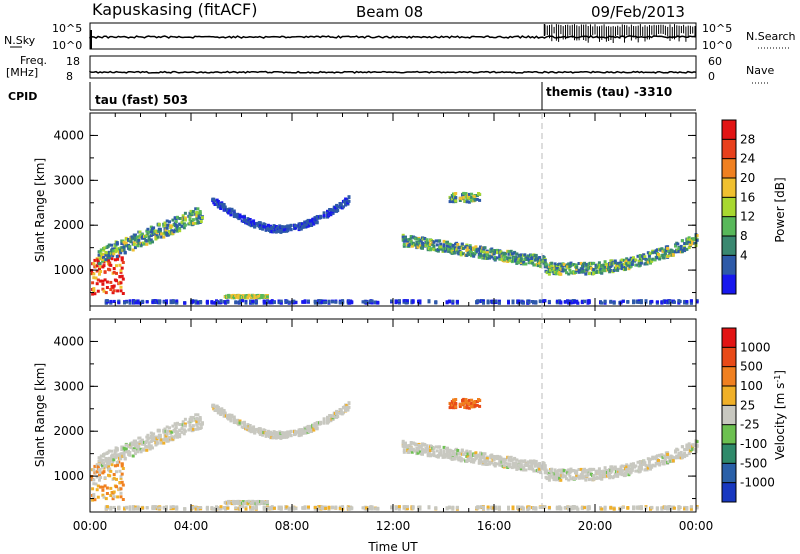  Describe the element at coordinates (750, 425) in the screenshot. I see `colorbar-tick: -25` at that location.